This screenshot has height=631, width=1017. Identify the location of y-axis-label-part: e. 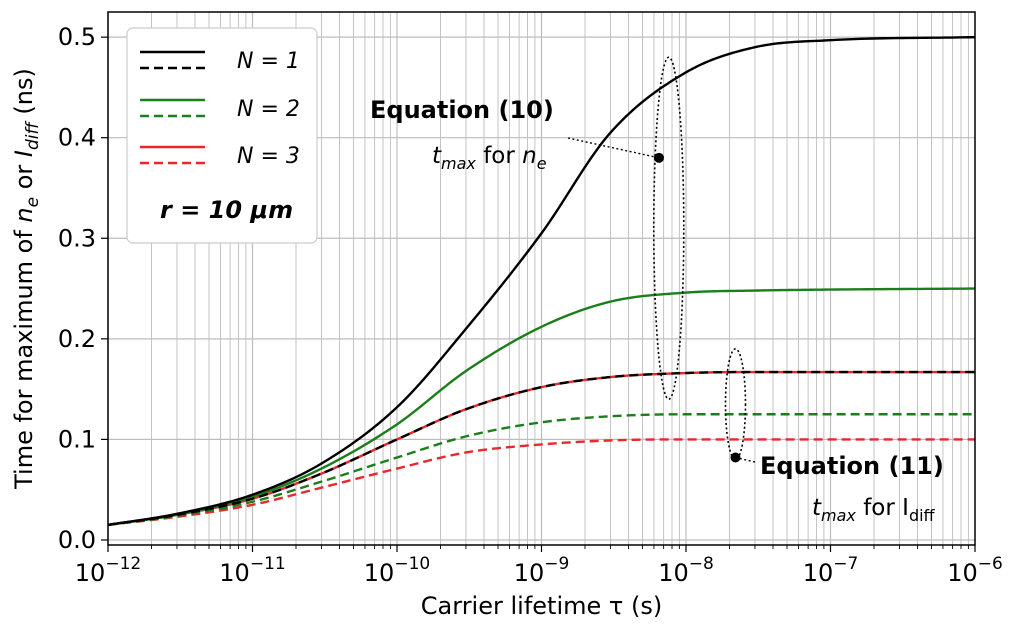
(33, 202).